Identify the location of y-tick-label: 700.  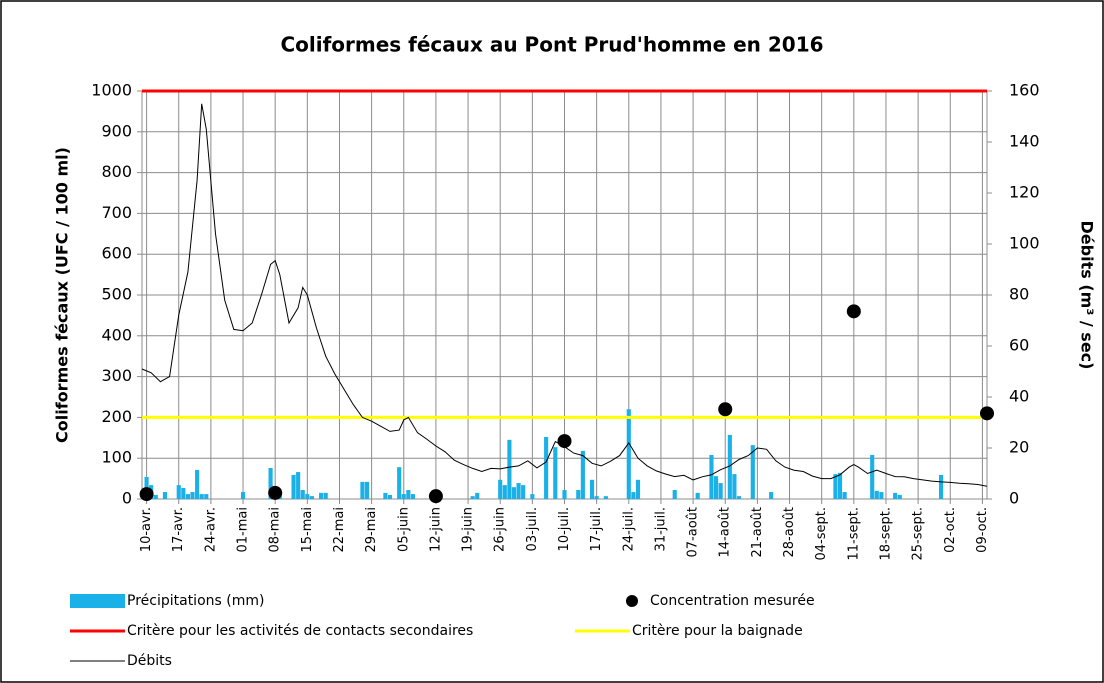
(116, 212).